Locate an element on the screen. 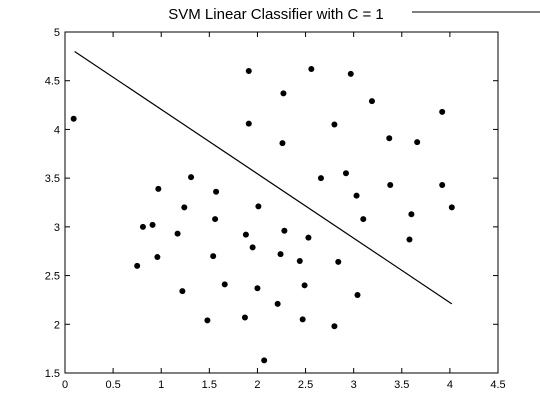  x-tick-label: 3.5 is located at coordinates (401, 385).